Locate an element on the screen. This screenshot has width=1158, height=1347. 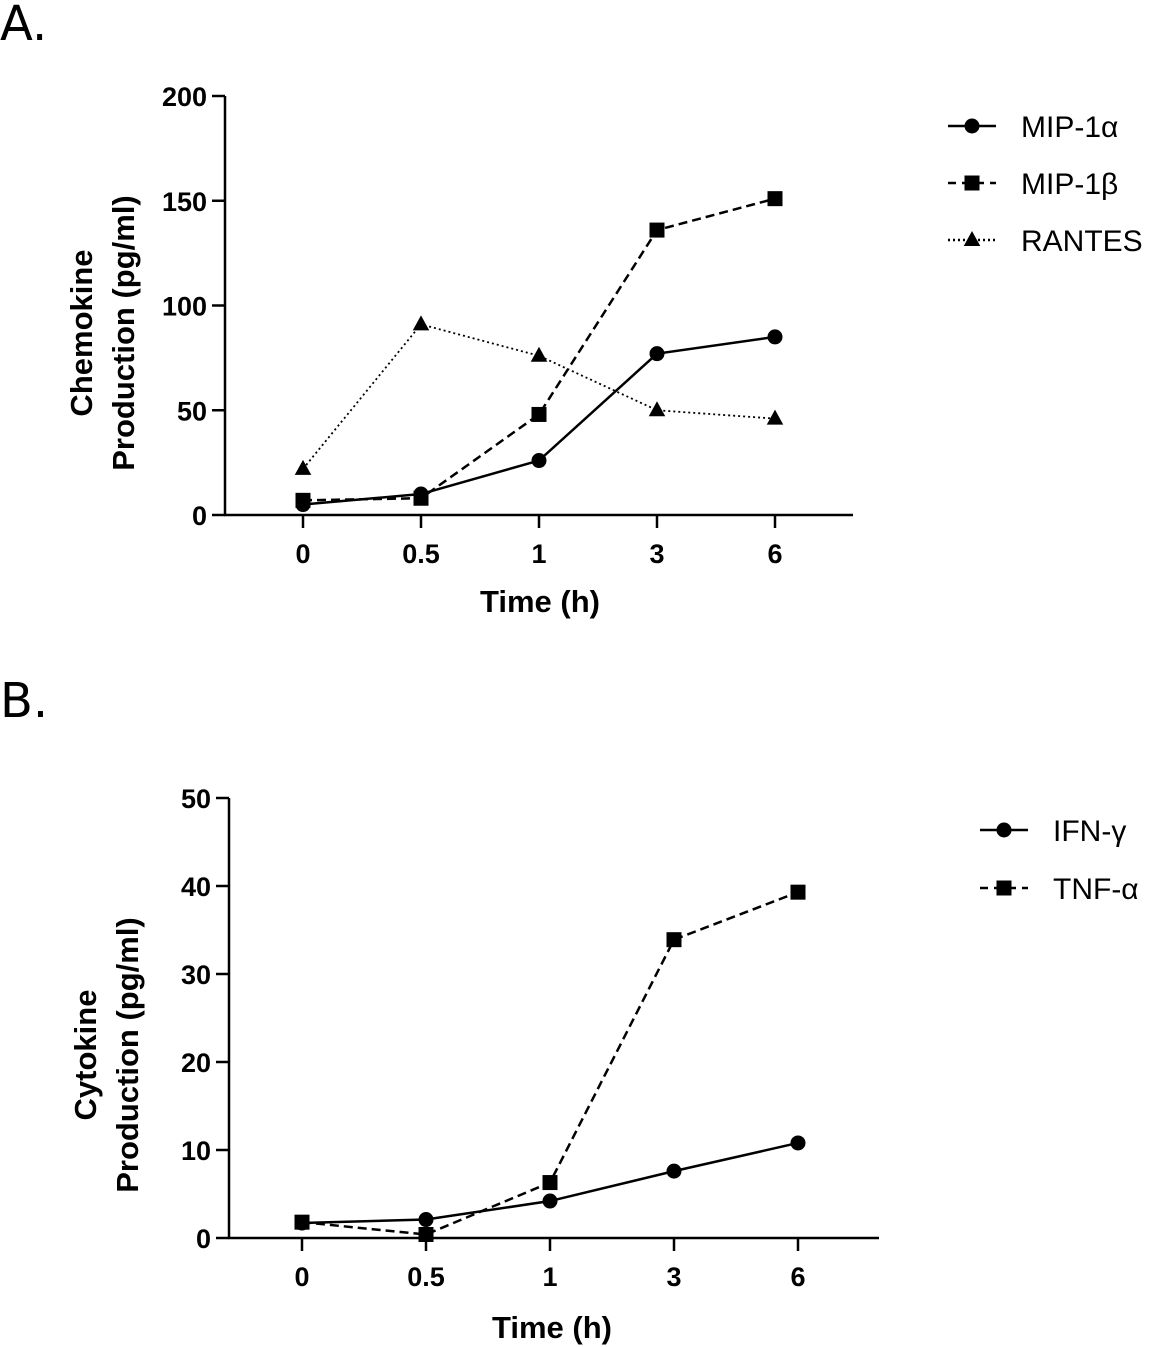
chartA-y-tick-label: 50 is located at coordinates (192, 411).